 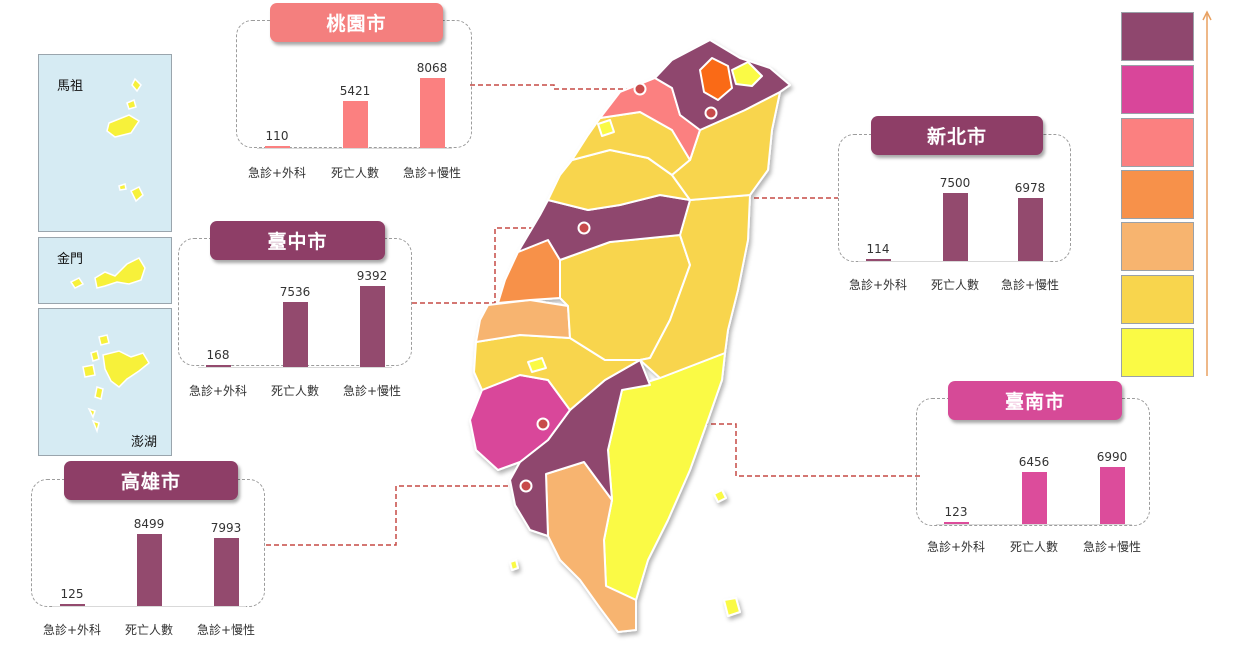 I want to click on taichung-title-tag: 臺中市, so click(x=297, y=240).